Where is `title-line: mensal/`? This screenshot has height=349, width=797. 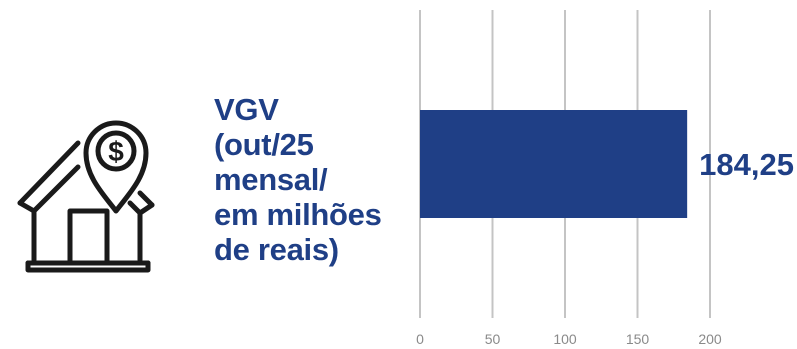 title-line: mensal/ is located at coordinates (271, 179).